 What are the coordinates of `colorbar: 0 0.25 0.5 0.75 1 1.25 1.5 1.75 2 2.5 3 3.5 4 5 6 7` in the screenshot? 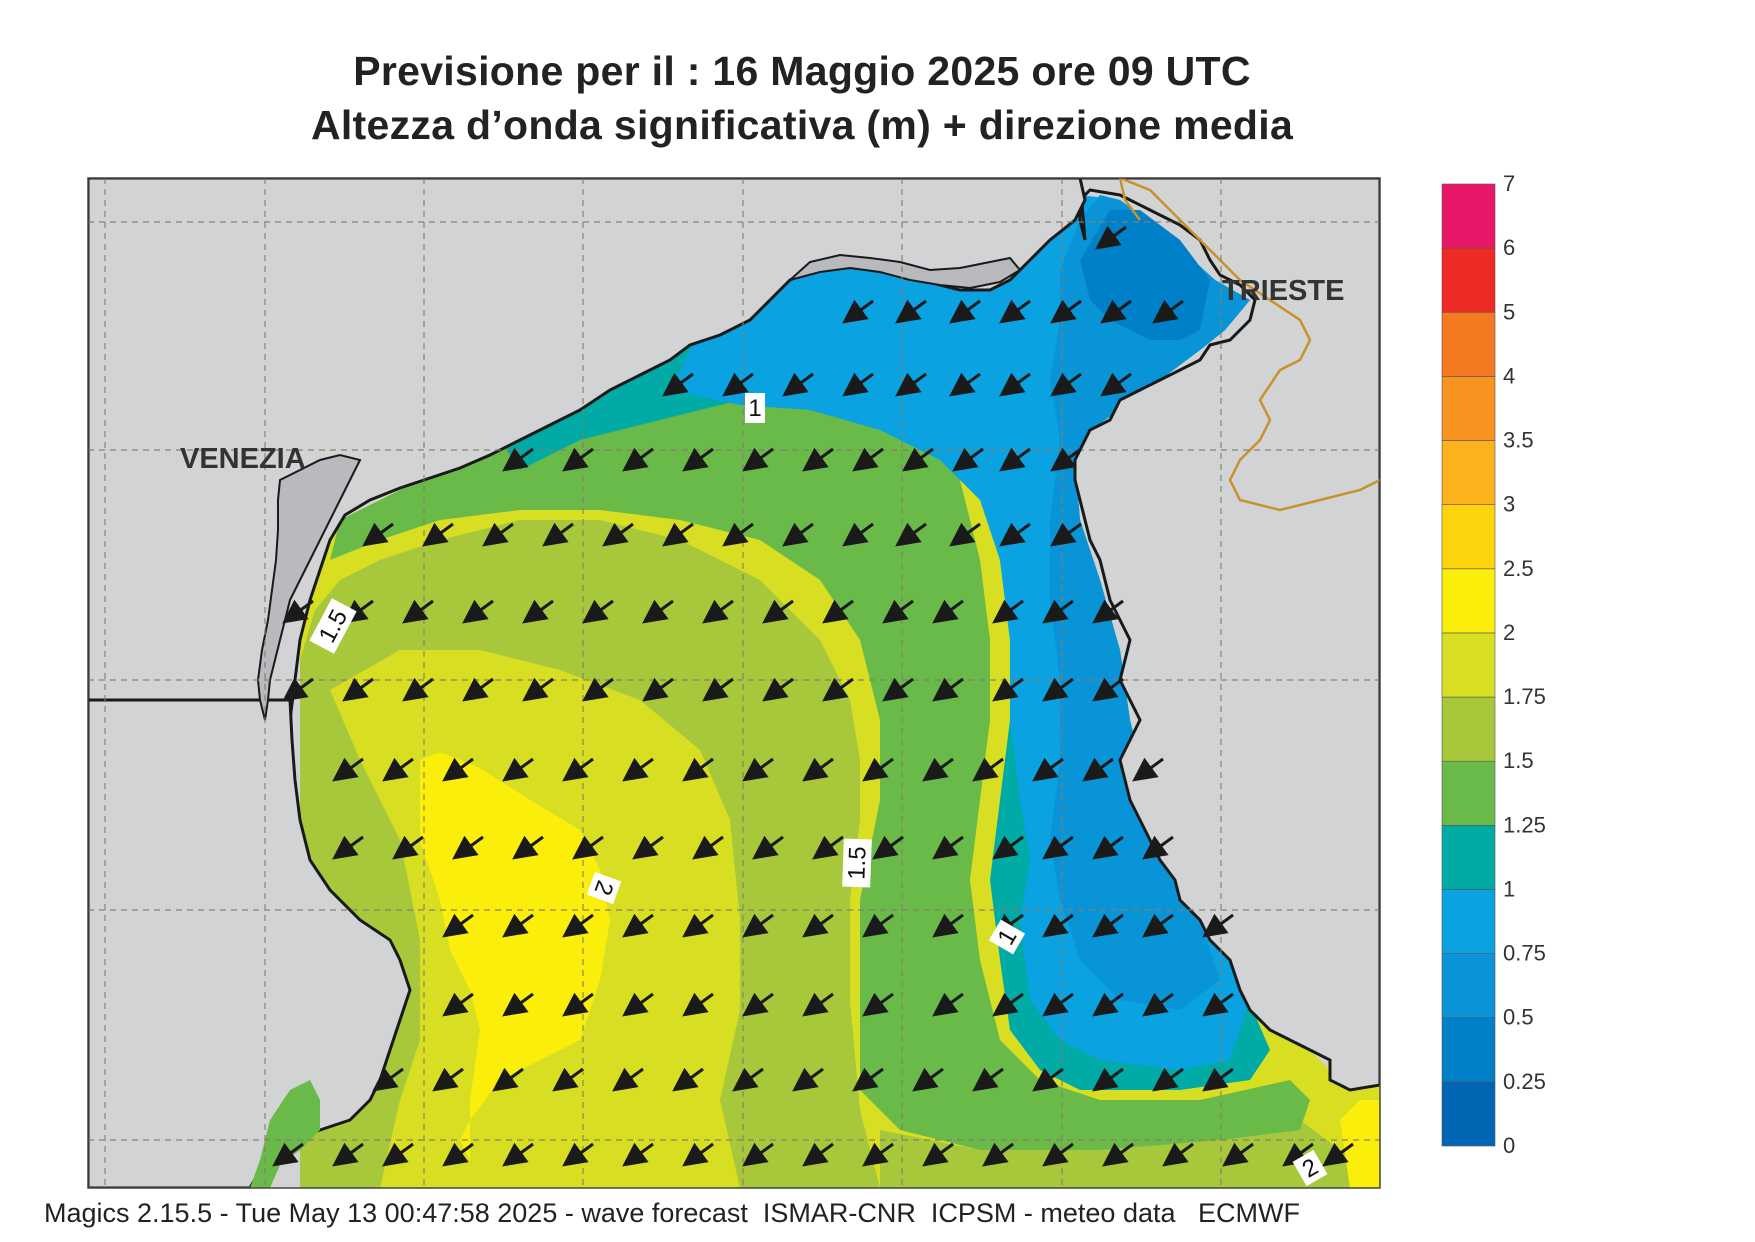 It's located at (1493, 664).